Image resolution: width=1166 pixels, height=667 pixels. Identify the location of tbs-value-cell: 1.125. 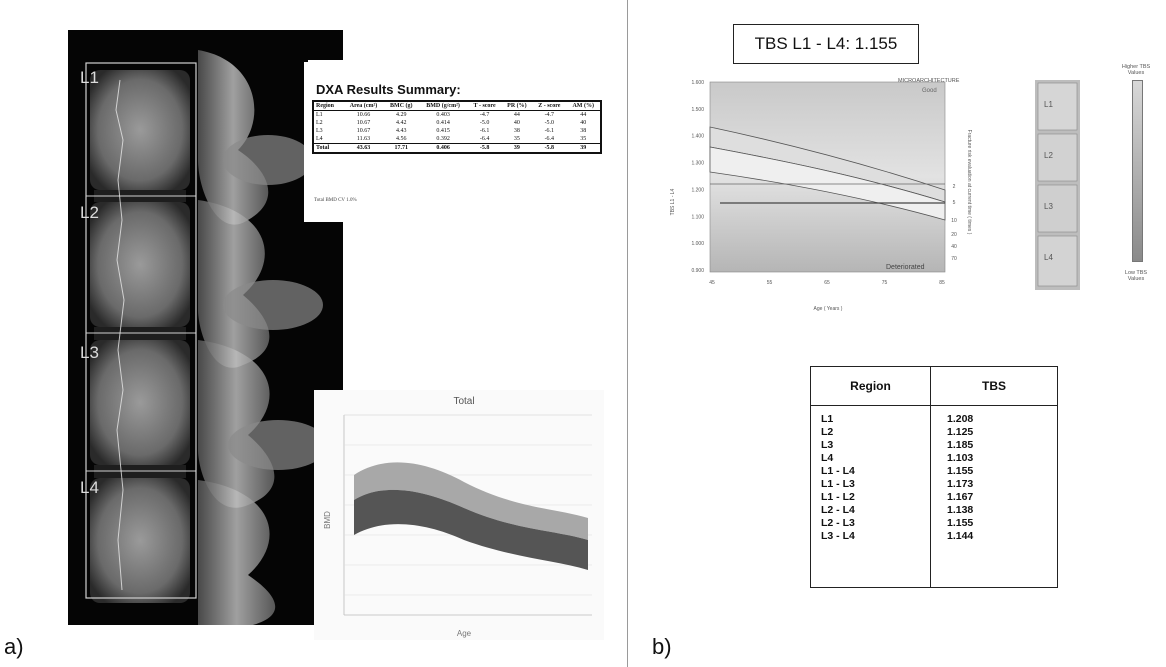
(960, 432).